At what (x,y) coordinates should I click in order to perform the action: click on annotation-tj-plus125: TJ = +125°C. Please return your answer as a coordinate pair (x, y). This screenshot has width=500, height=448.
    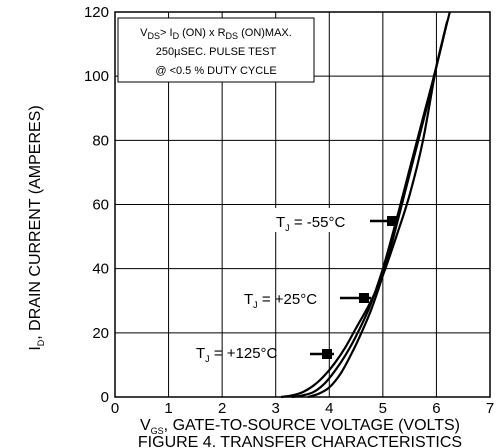
    Looking at the image, I should click on (265, 354).